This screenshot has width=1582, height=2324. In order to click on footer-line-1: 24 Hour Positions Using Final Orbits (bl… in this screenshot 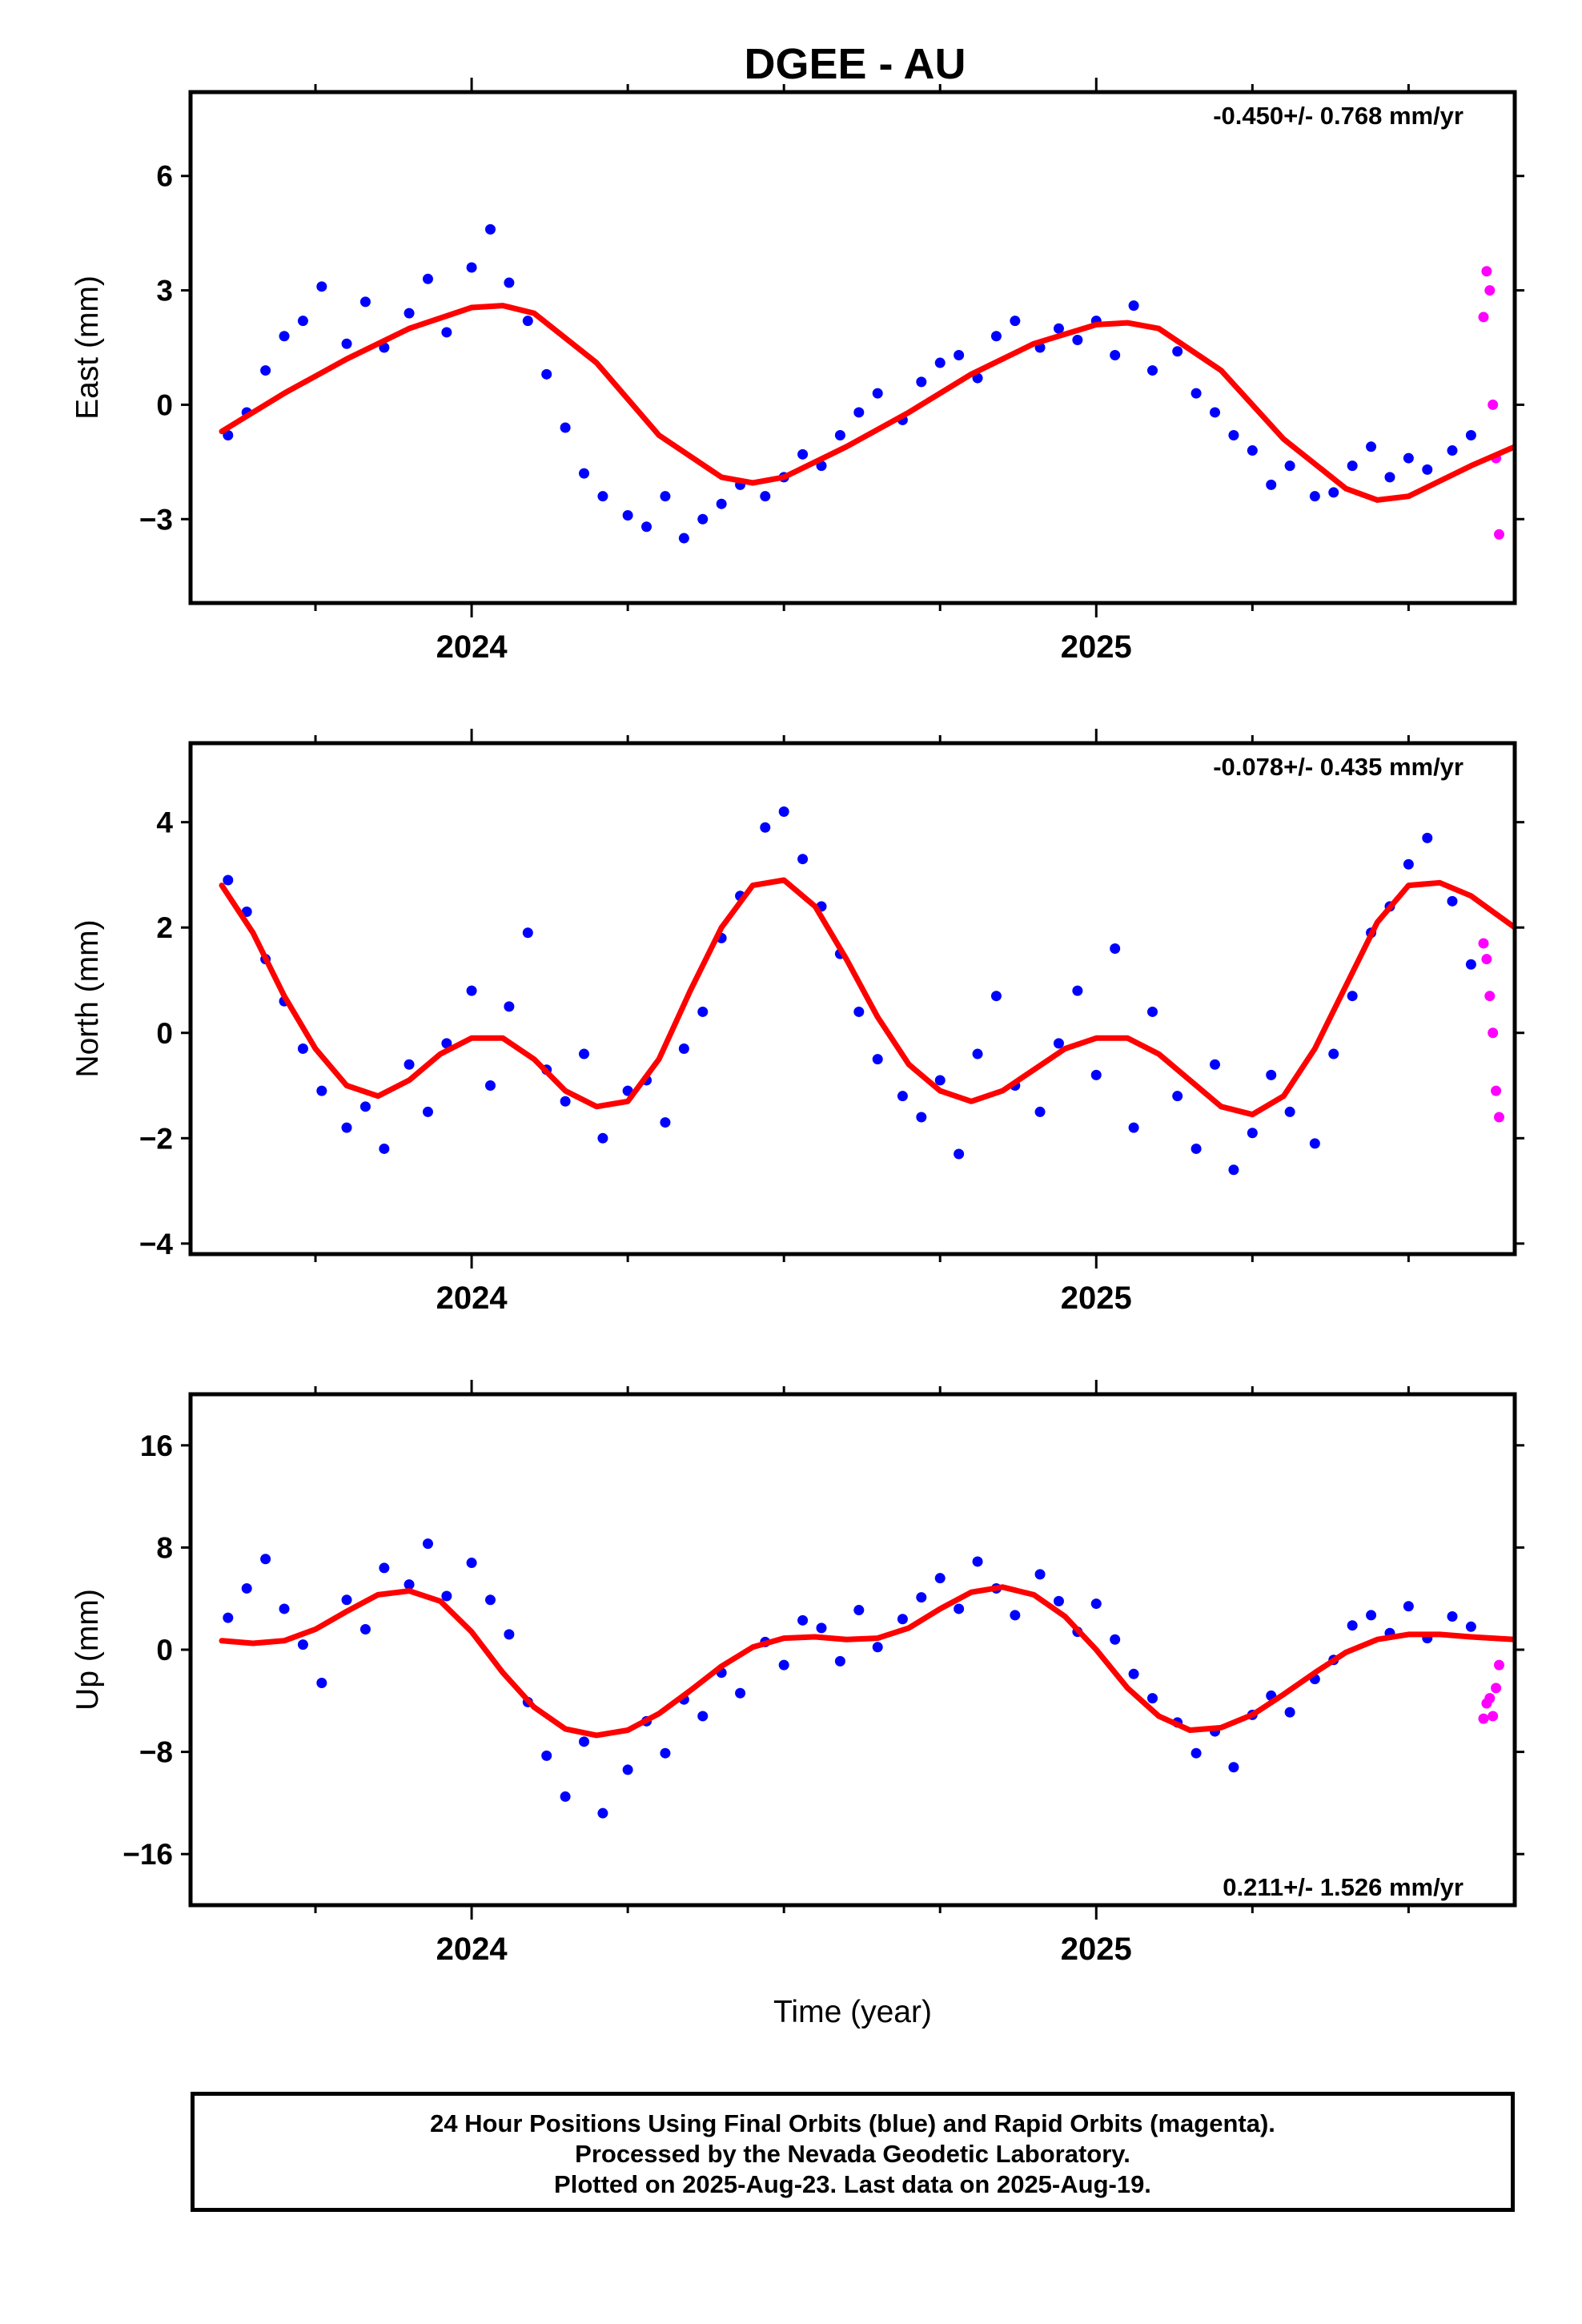, I will do `click(852, 2123)`.